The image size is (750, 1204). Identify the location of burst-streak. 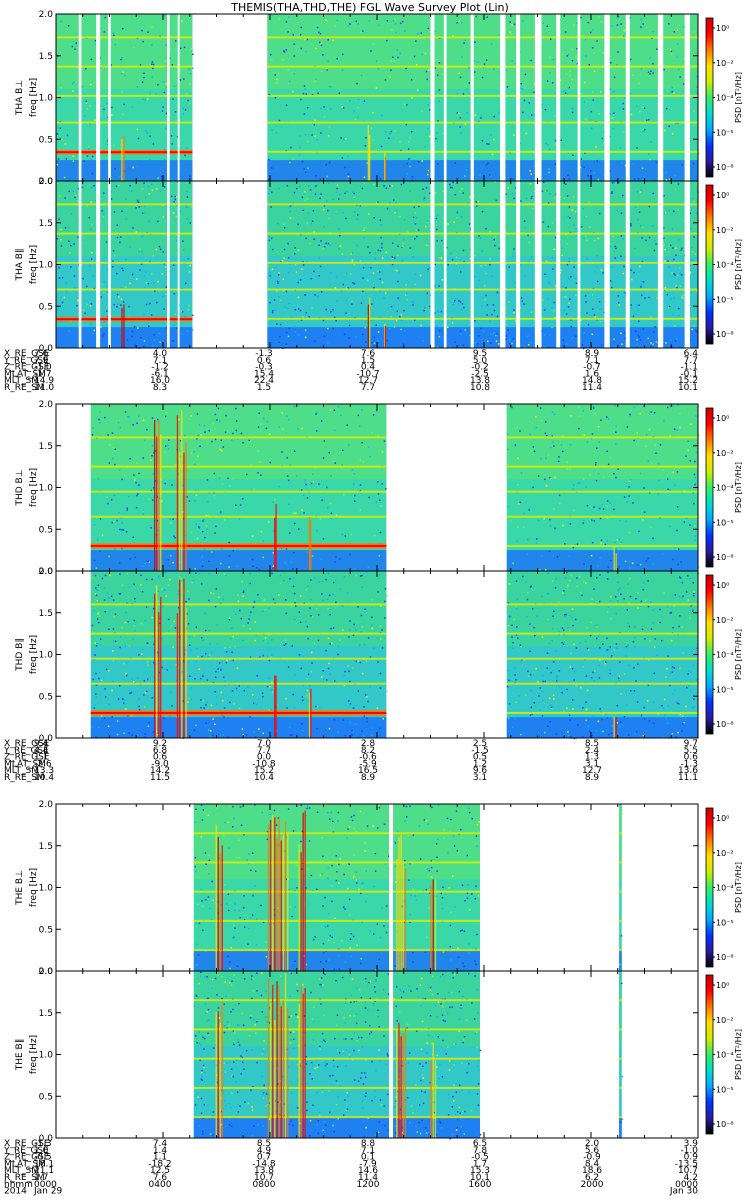
(222, 908).